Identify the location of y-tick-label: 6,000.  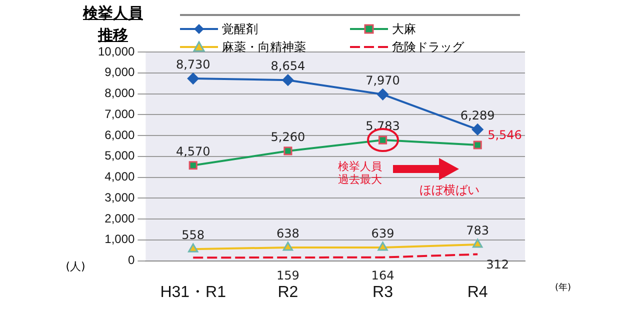
(120, 135).